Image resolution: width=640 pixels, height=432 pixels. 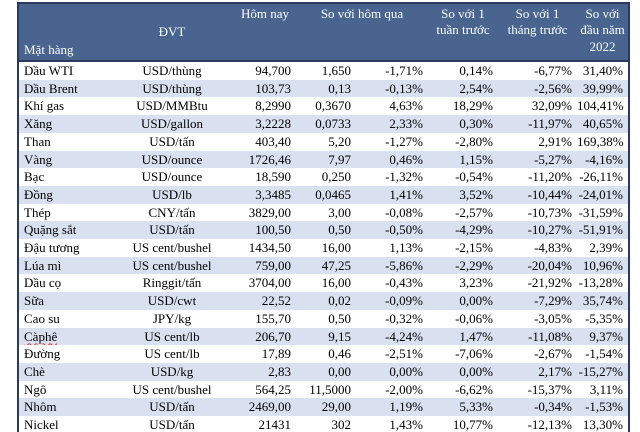 What do you see at coordinates (64, 32) in the screenshot?
I see `header-commodity: Mặt hàng` at bounding box center [64, 32].